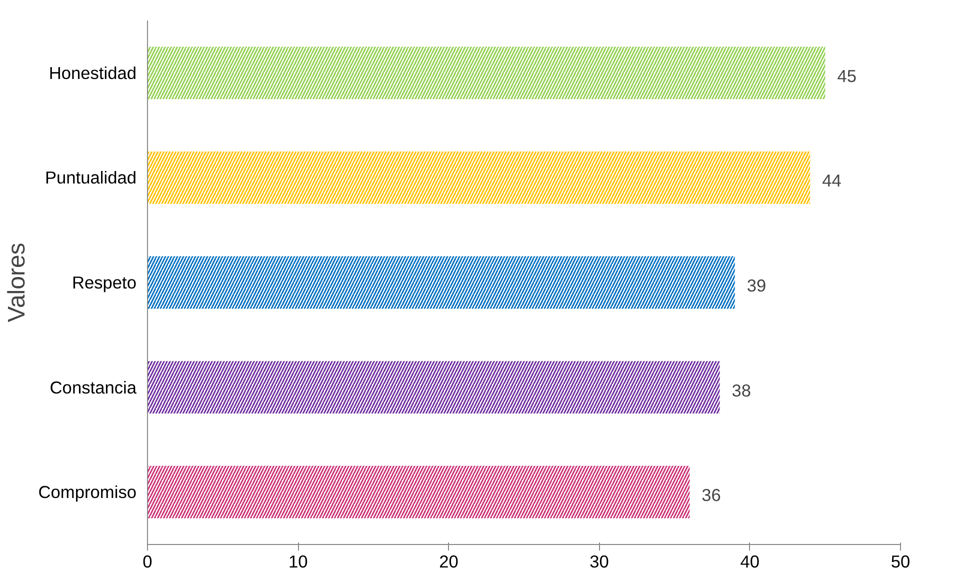  I want to click on data-label: 44, so click(832, 180).